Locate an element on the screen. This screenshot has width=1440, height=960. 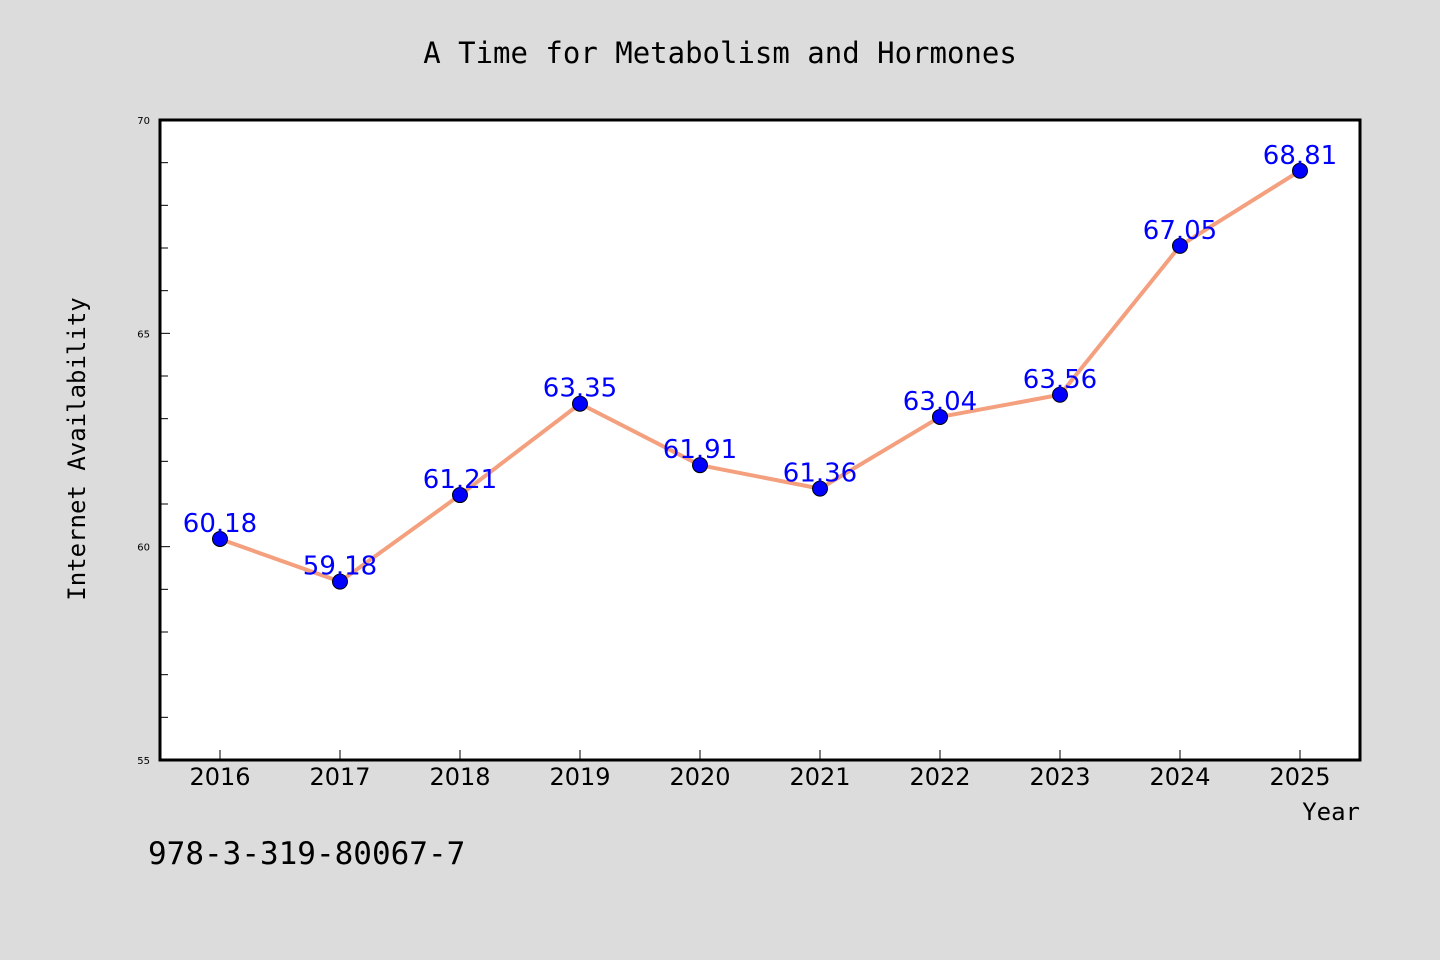
y-tick-label: 55 is located at coordinates (143, 761).